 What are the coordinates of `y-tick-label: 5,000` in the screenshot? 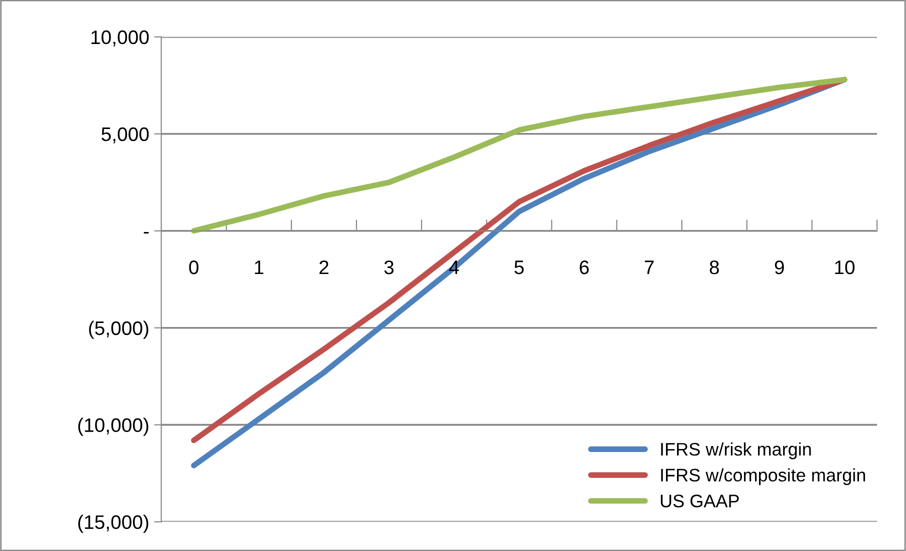 It's located at (125, 135).